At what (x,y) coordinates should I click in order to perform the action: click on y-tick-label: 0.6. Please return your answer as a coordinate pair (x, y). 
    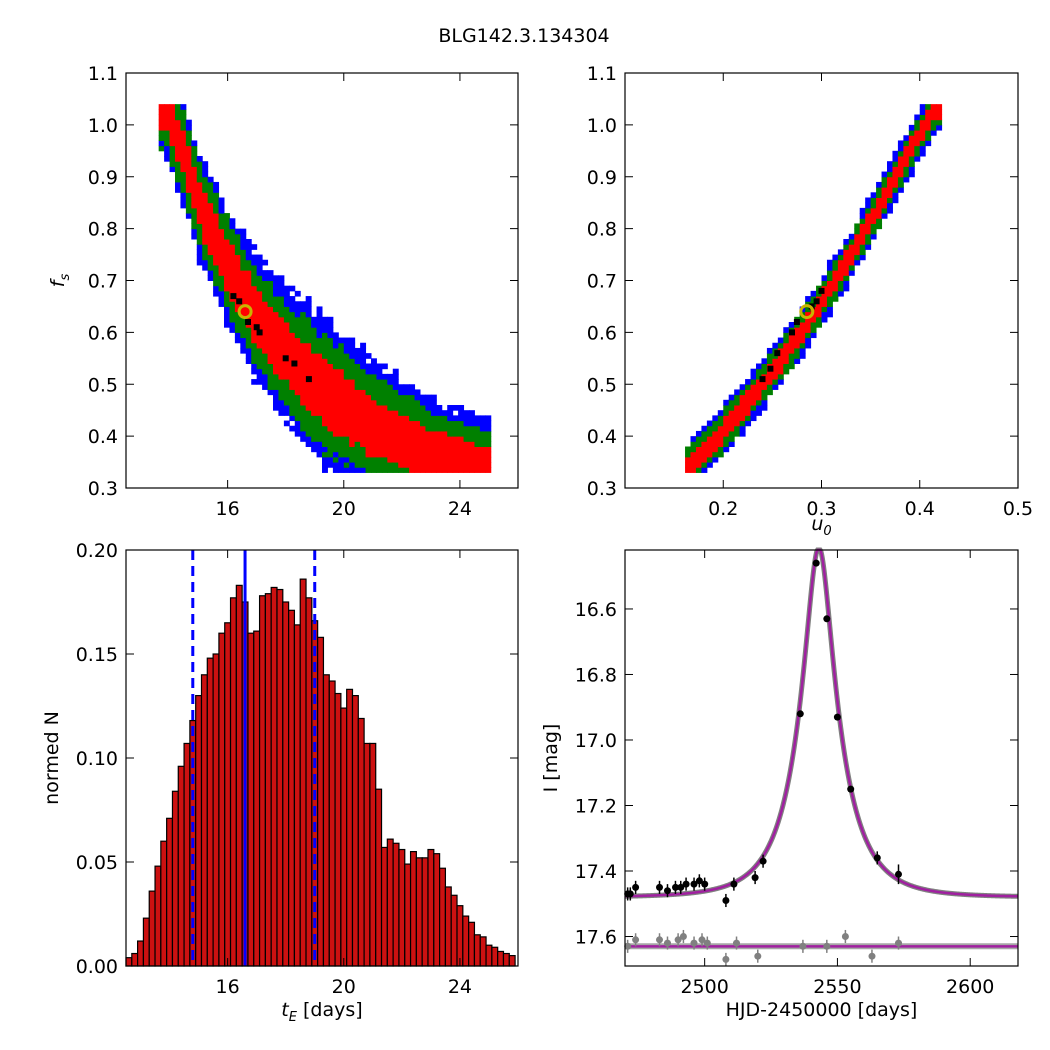
    Looking at the image, I should click on (103, 333).